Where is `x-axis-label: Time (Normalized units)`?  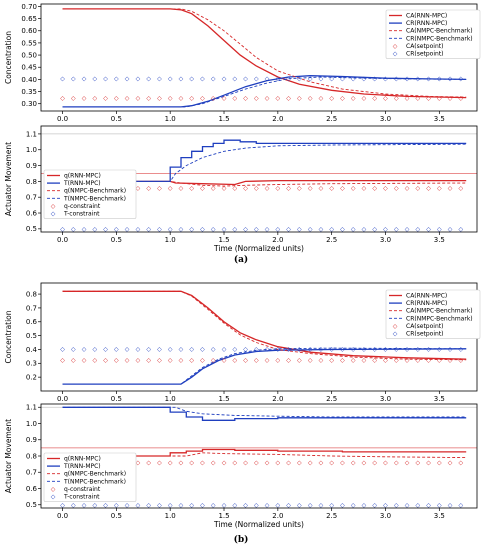 x-axis-label: Time (Normalized units) is located at coordinates (258, 248).